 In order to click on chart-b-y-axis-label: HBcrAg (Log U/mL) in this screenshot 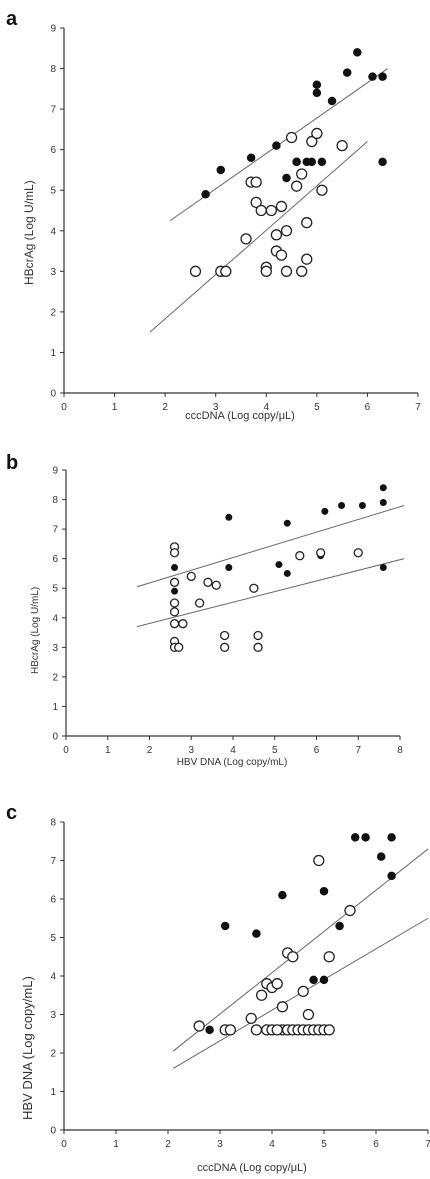, I will do `click(35, 630)`.